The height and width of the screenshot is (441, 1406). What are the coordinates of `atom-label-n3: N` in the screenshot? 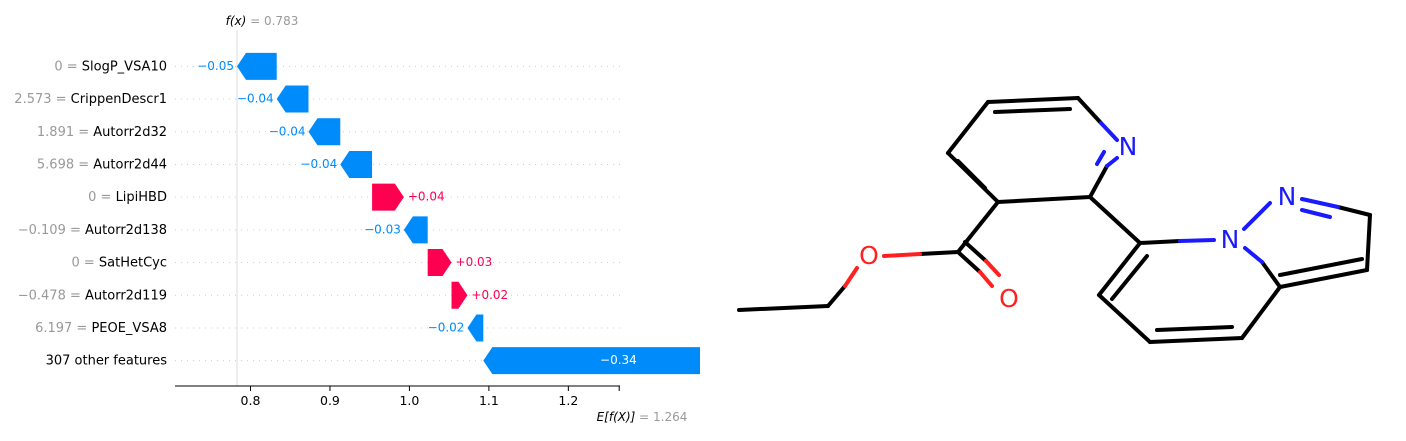 It's located at (1230, 239).